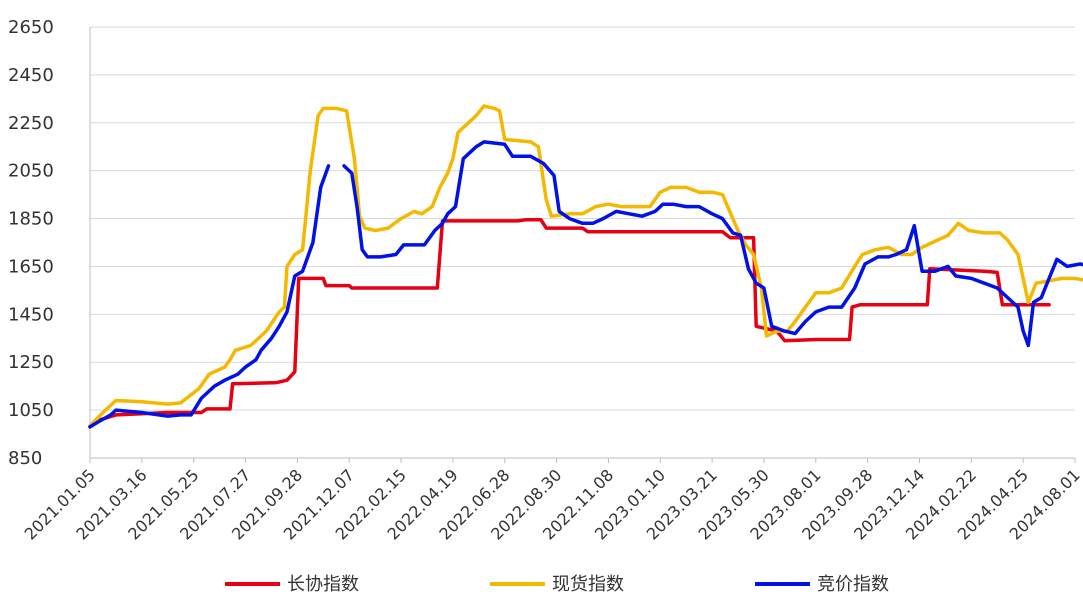 The height and width of the screenshot is (598, 1083). Describe the element at coordinates (31, 27) in the screenshot. I see `y-tick-label: 2650` at that location.